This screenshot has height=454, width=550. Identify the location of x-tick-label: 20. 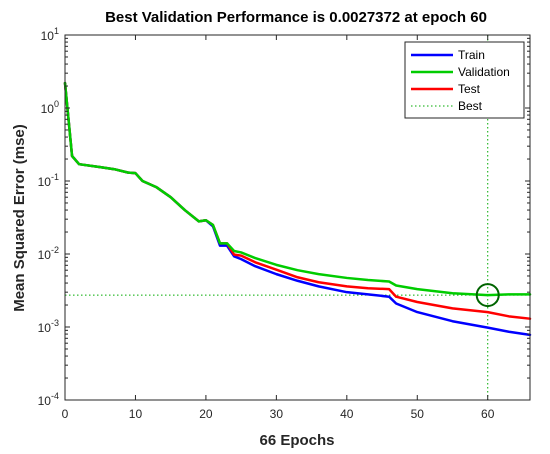
(206, 414).